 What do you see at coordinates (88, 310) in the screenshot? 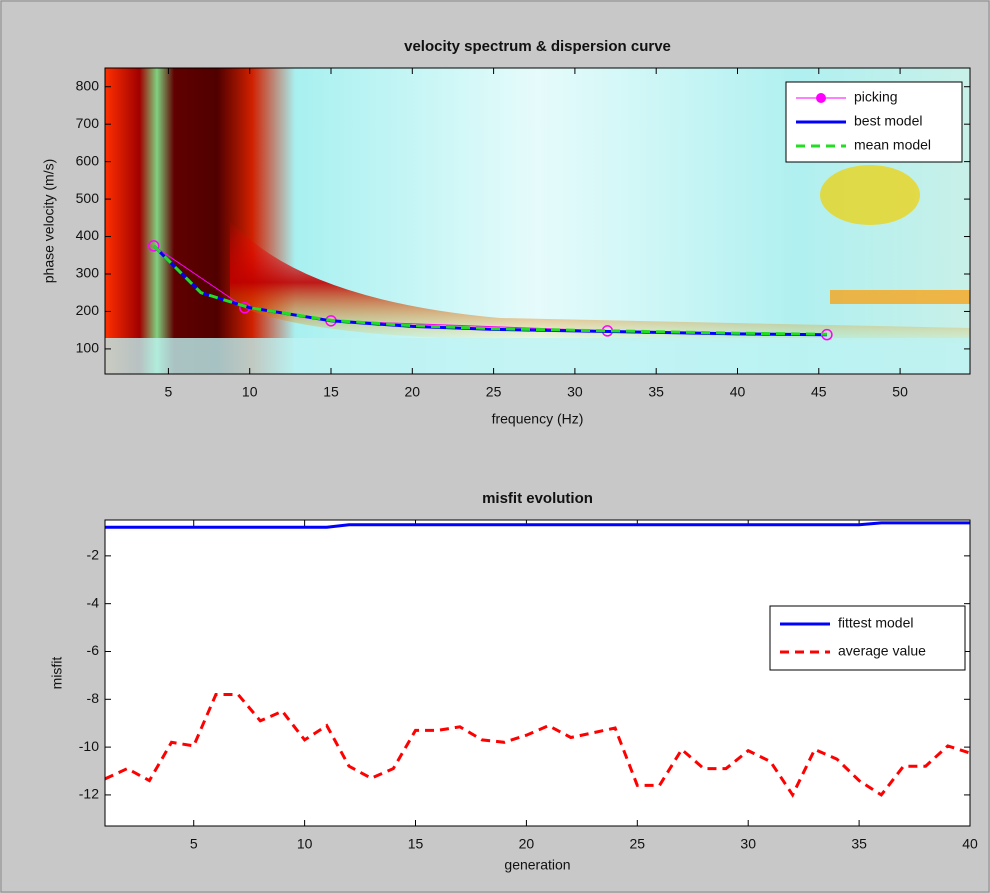
I see `y-tick-label: 200` at bounding box center [88, 310].